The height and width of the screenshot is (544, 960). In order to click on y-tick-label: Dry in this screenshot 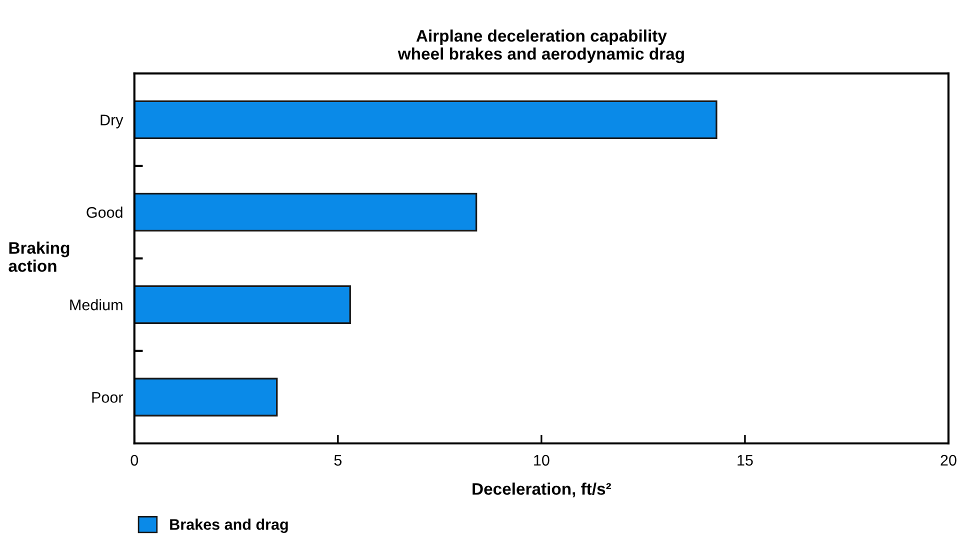, I will do `click(112, 121)`.